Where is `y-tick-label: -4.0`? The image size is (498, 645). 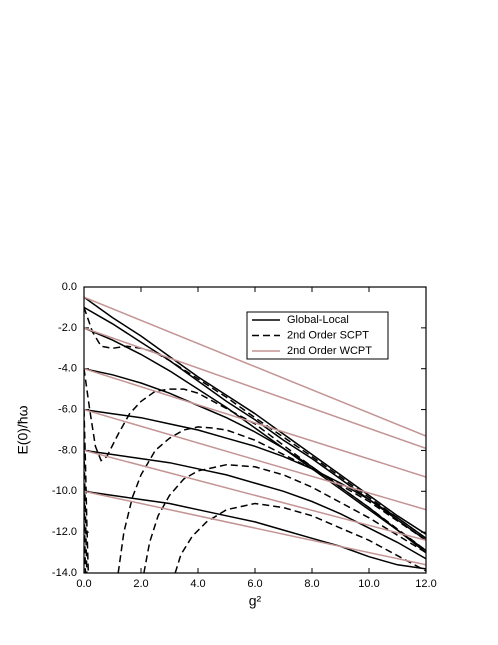
y-tick-label: -4.0 is located at coordinates (67, 369).